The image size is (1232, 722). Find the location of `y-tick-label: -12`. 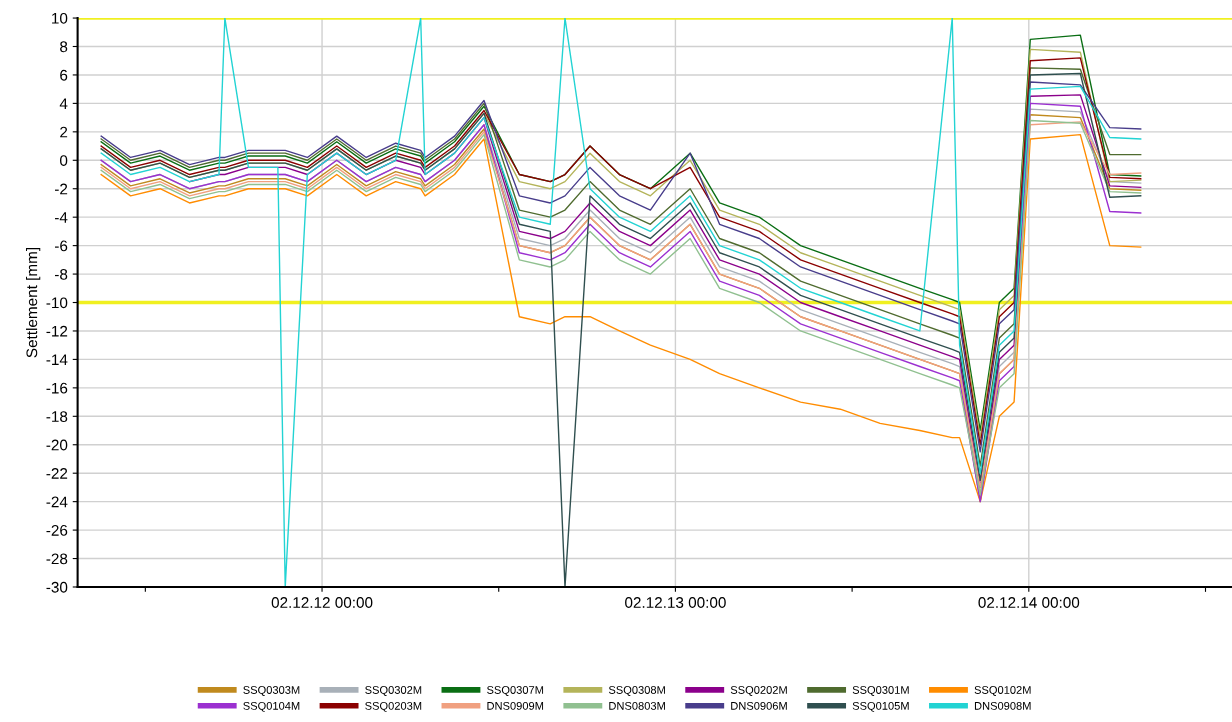

y-tick-label: -12 is located at coordinates (57, 331).